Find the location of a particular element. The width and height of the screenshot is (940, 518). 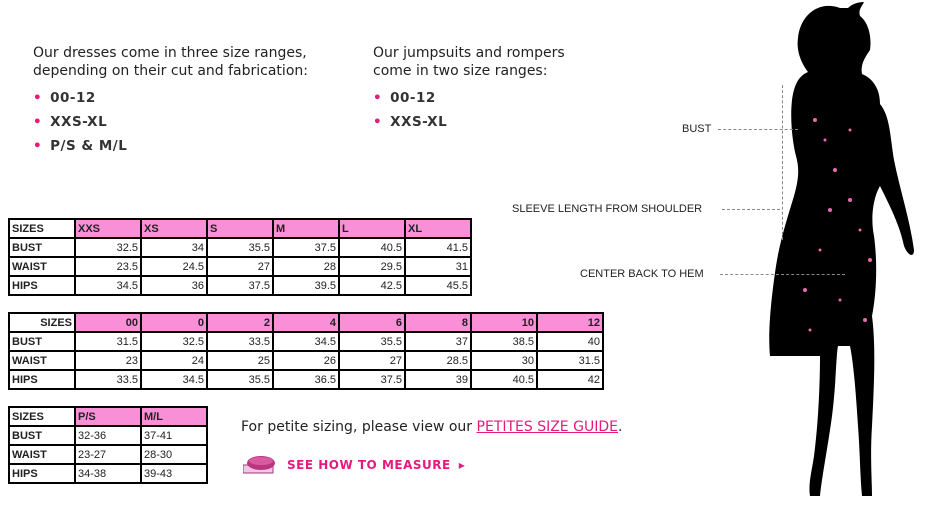

table-cell: 31.5 is located at coordinates (570, 360).